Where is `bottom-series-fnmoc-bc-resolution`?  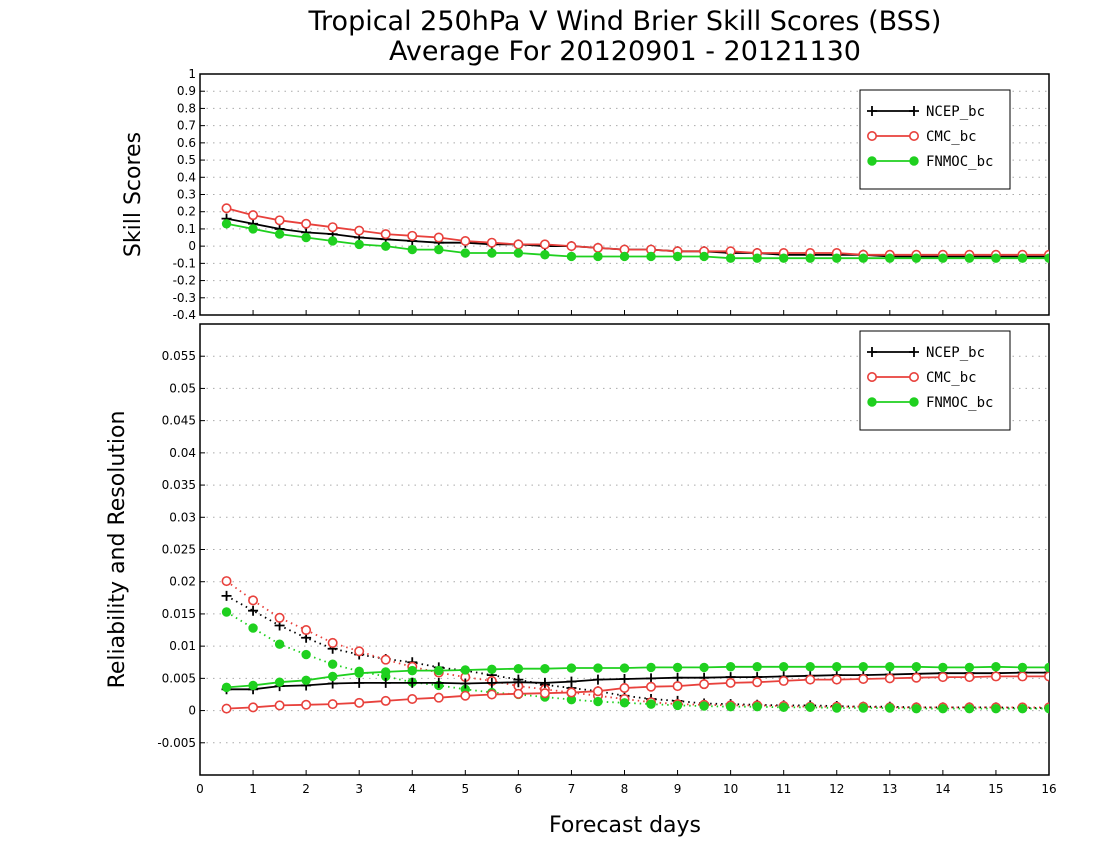
bottom-series-fnmoc-bc-resolution is located at coordinates (635, 677).